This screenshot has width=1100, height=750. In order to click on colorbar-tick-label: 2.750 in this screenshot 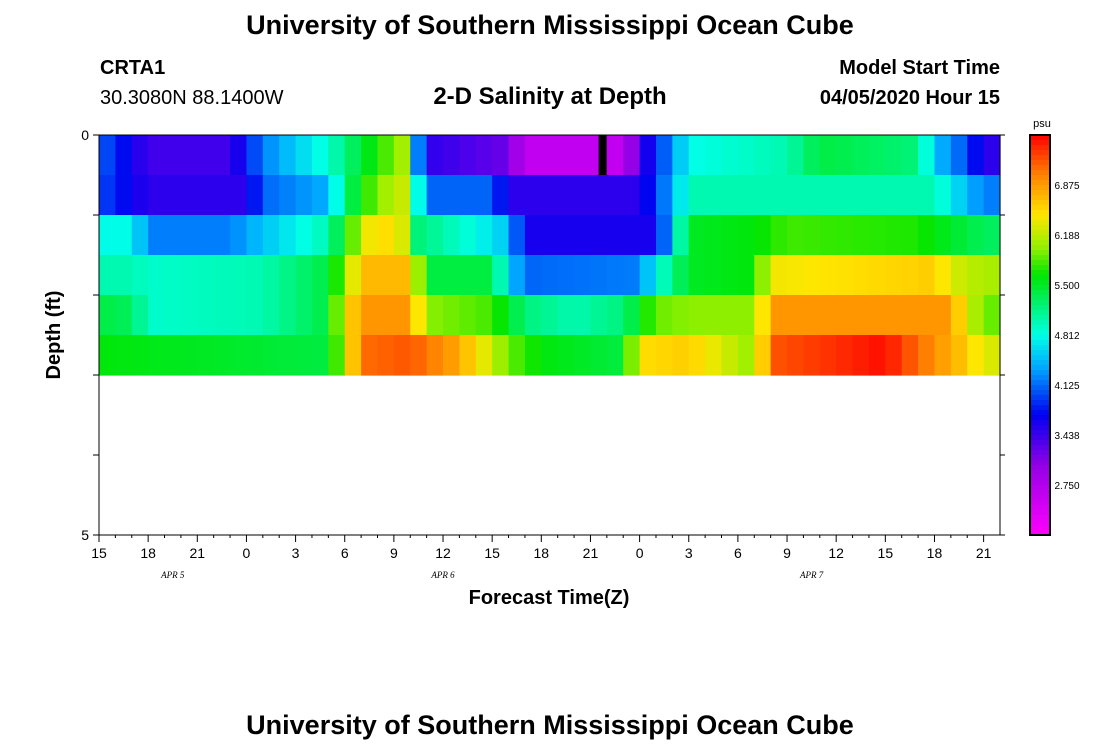, I will do `click(1066, 486)`.